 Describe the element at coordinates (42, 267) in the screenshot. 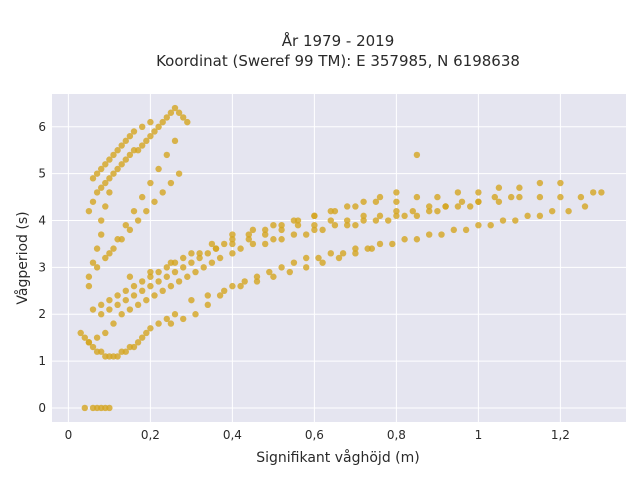

I see `y-axis-ticks: 0 1 2 3 4 5 6` at that location.